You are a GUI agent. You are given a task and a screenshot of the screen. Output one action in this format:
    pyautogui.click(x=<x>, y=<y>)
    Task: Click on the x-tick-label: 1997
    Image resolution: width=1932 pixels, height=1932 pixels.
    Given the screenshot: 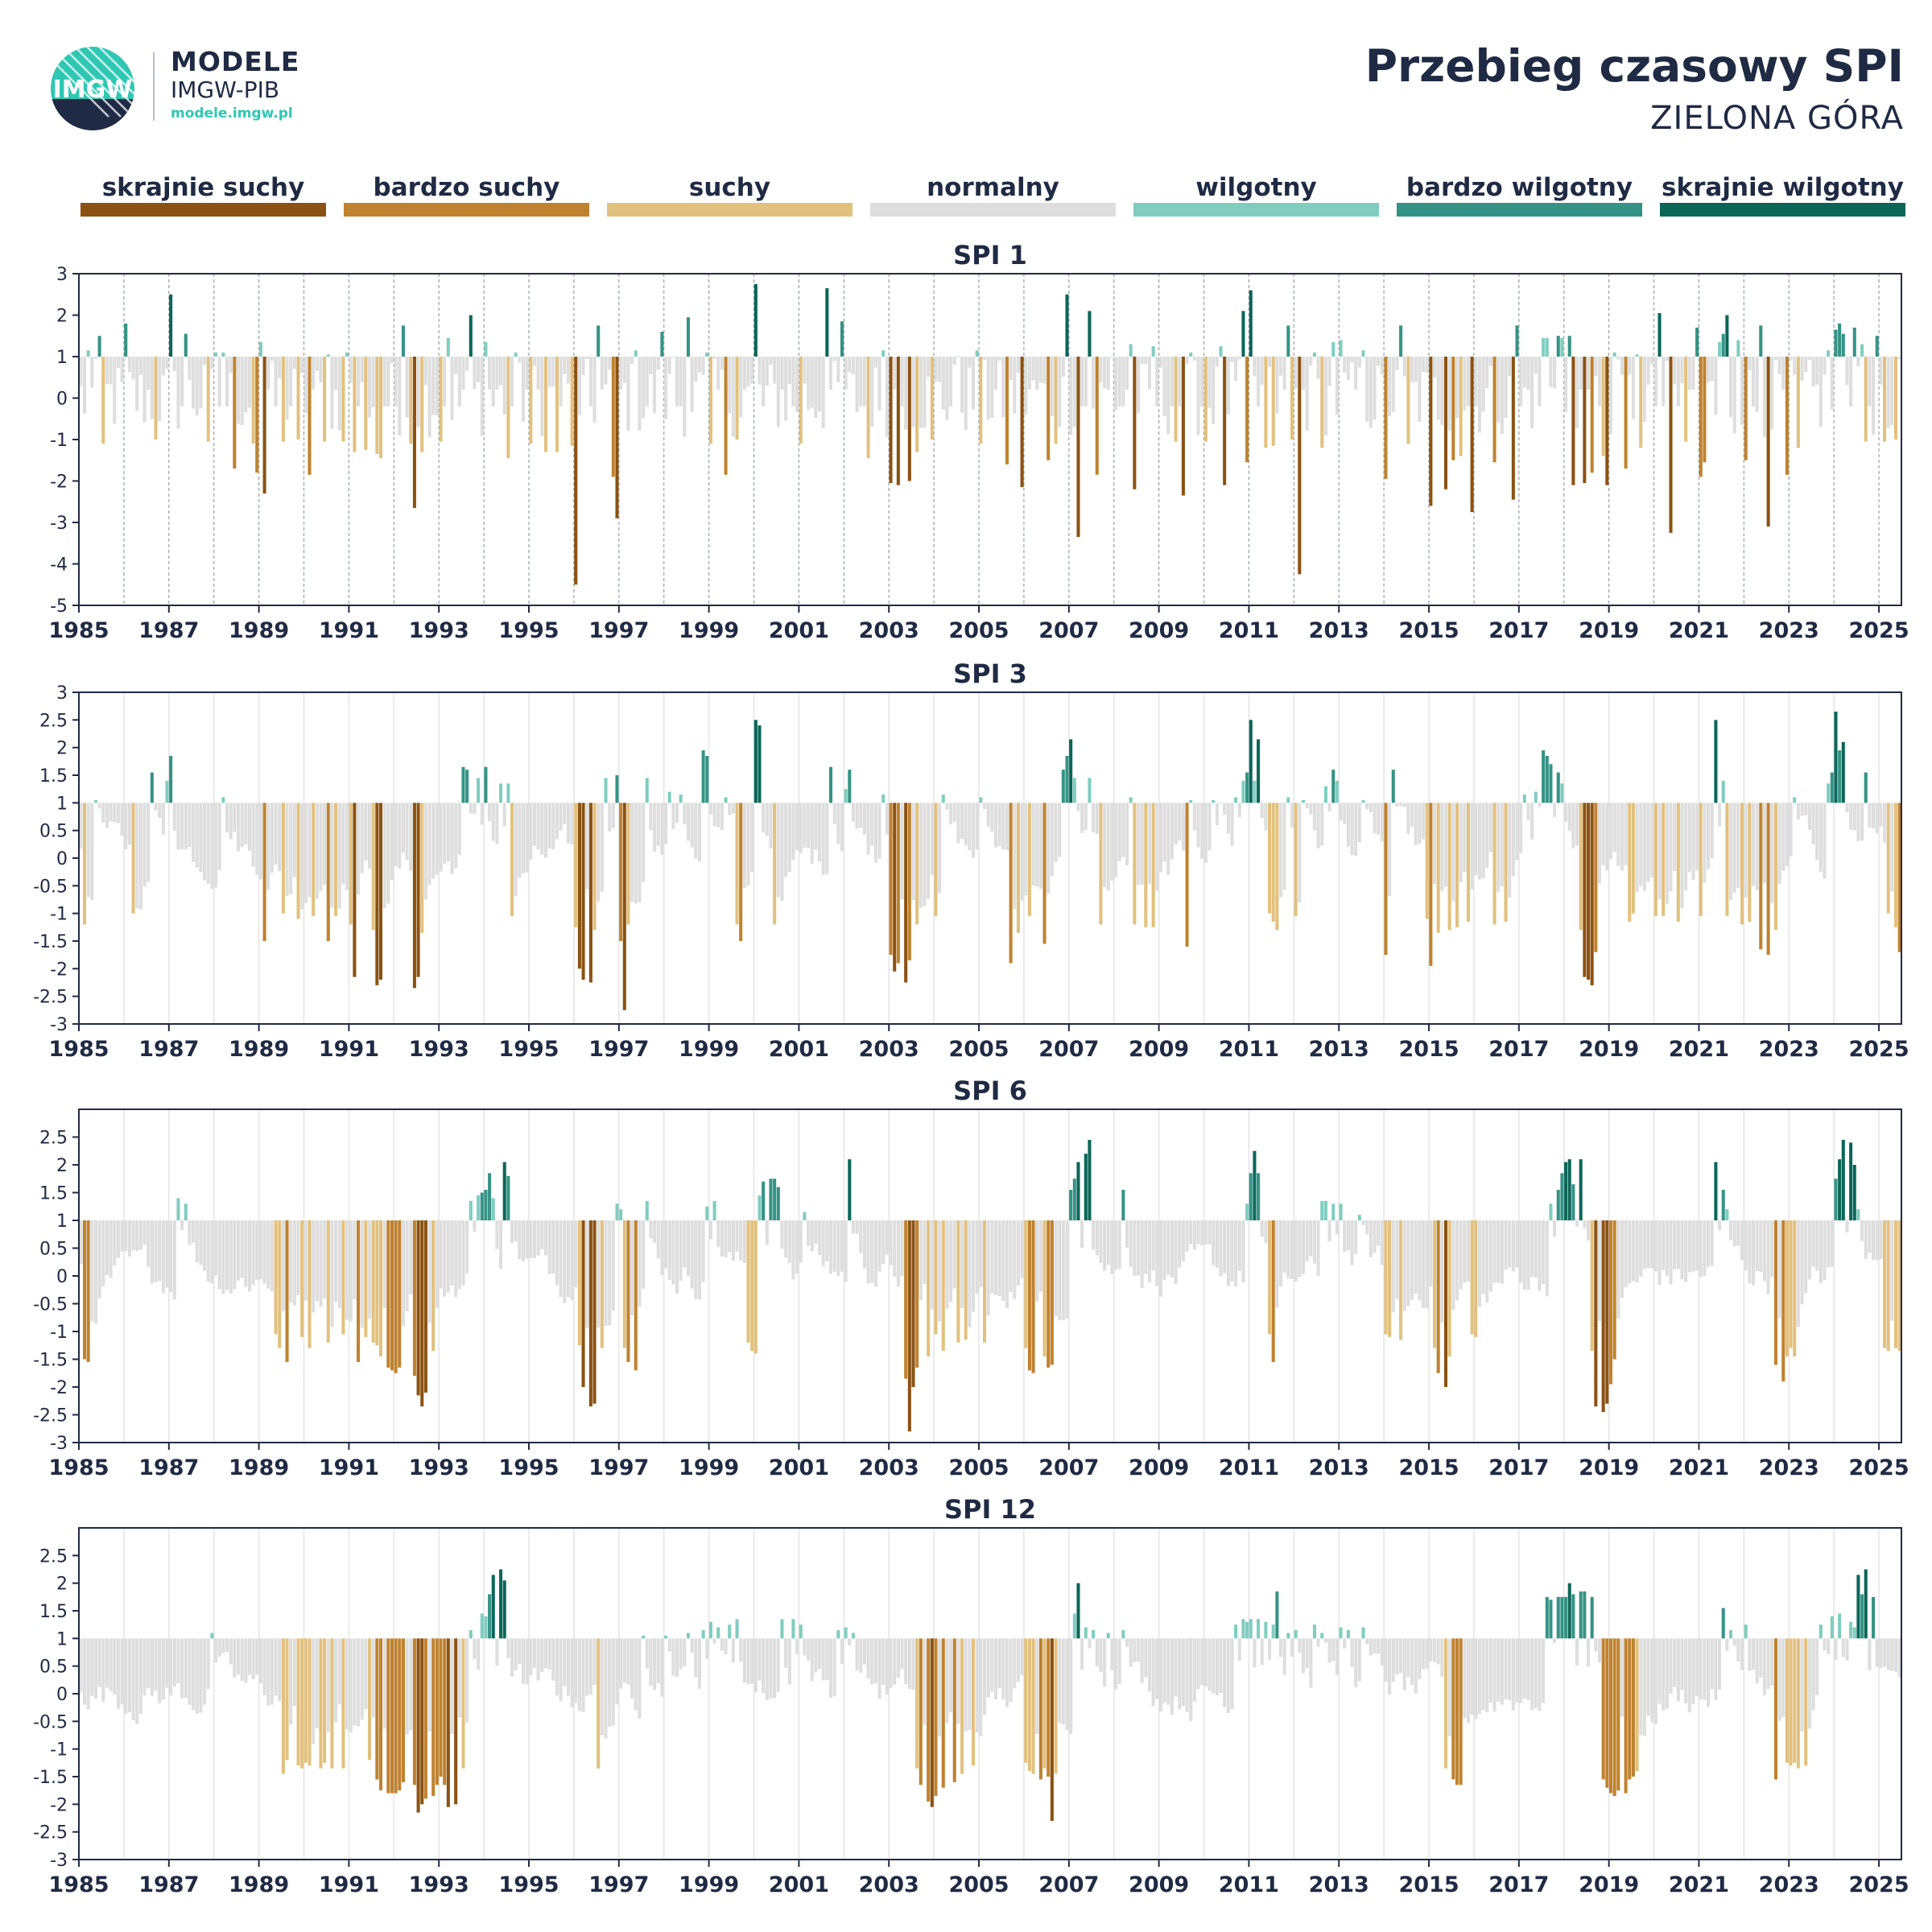 What is the action you would take?
    pyautogui.click(x=618, y=1884)
    